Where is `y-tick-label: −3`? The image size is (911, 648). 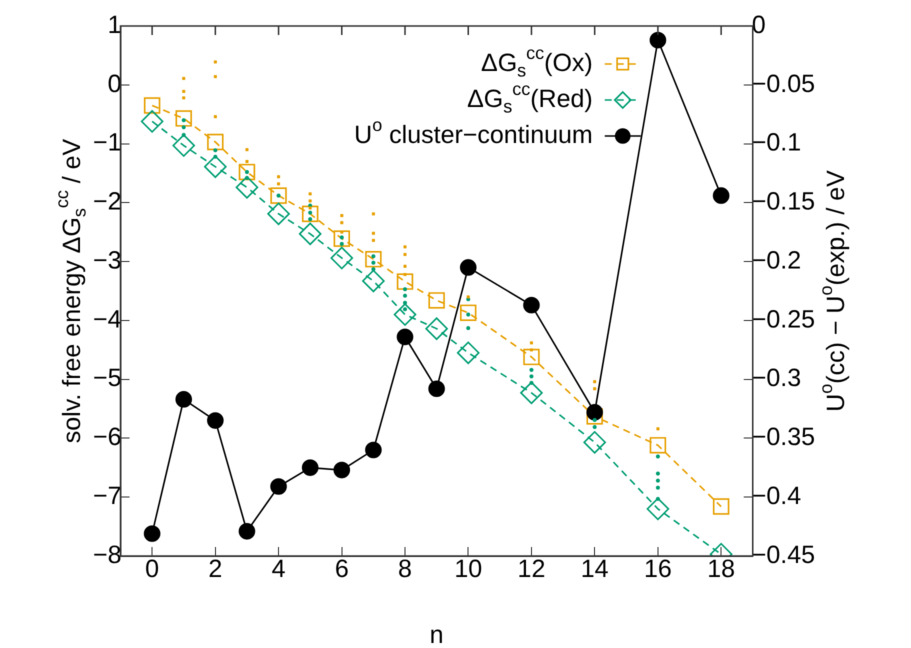
y-tick-label: −3 is located at coordinates (107, 260).